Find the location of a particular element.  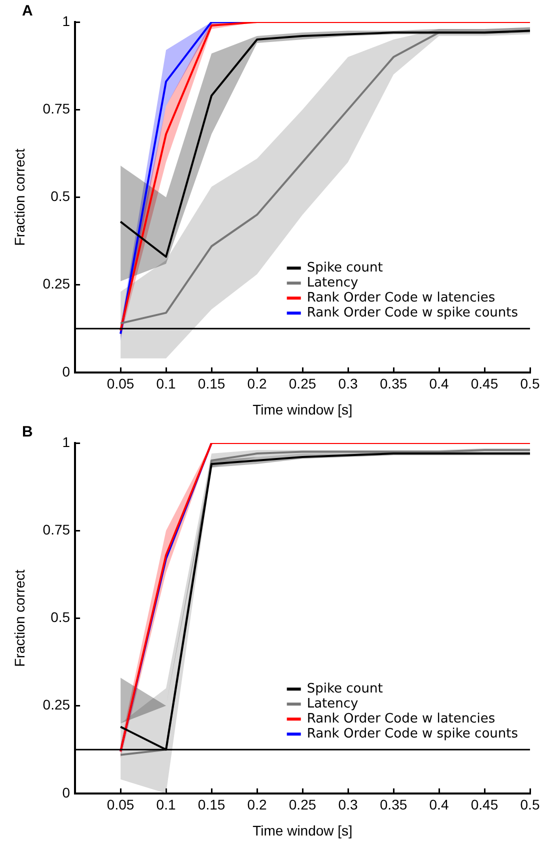

chart-title: A is located at coordinates (27, 11).